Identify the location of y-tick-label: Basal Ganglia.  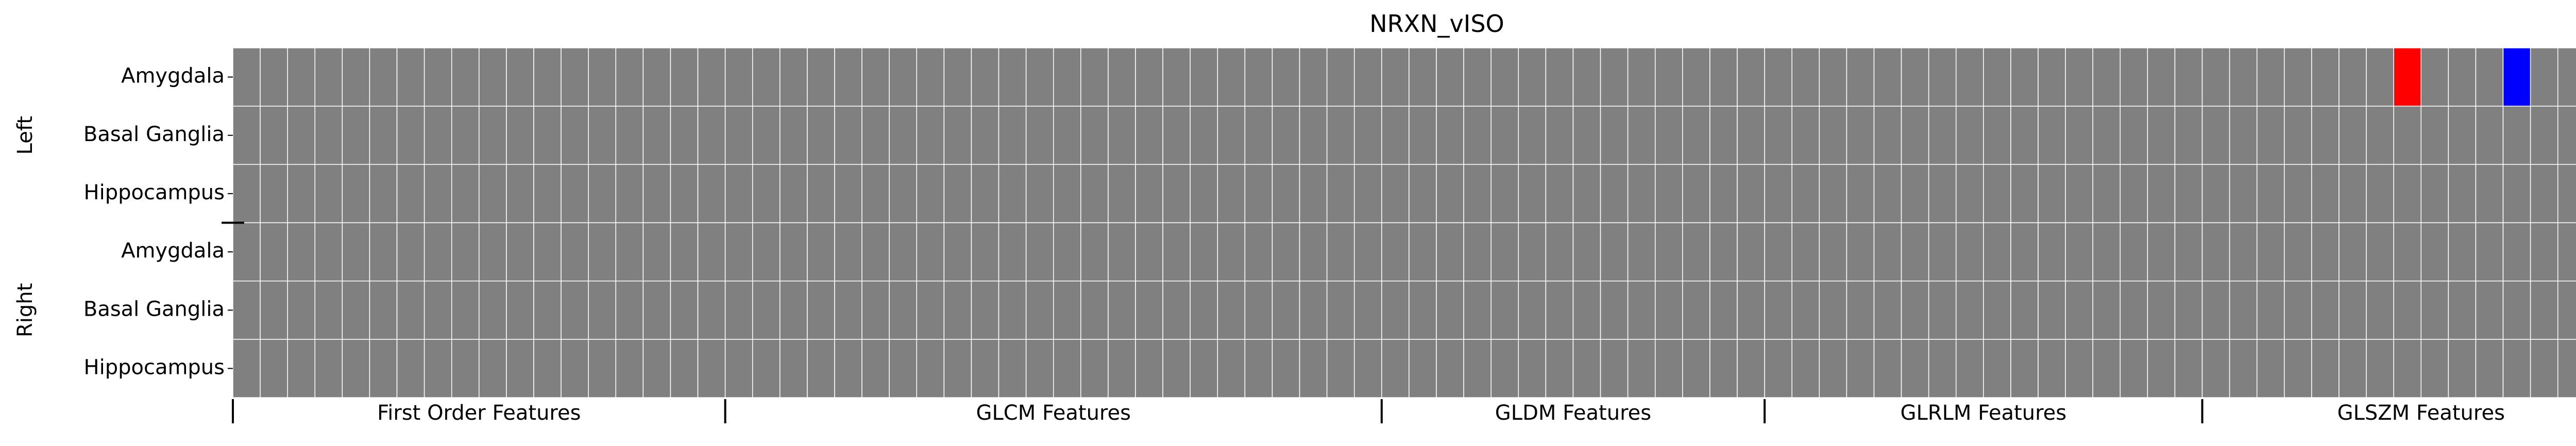
(154, 134).